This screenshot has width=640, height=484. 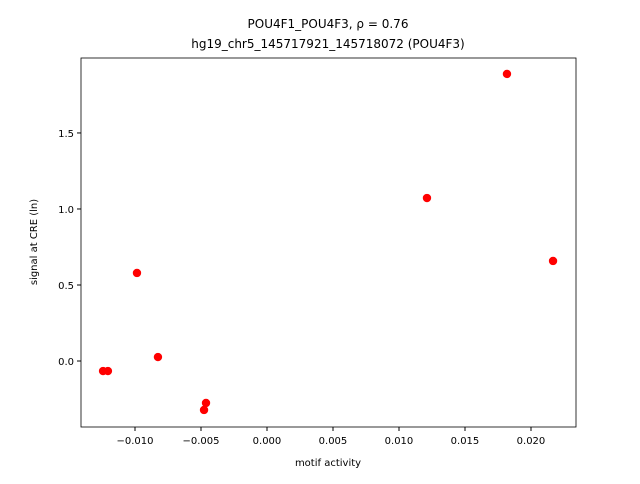 What do you see at coordinates (66, 362) in the screenshot?
I see `y-tick-label: 0.0` at bounding box center [66, 362].